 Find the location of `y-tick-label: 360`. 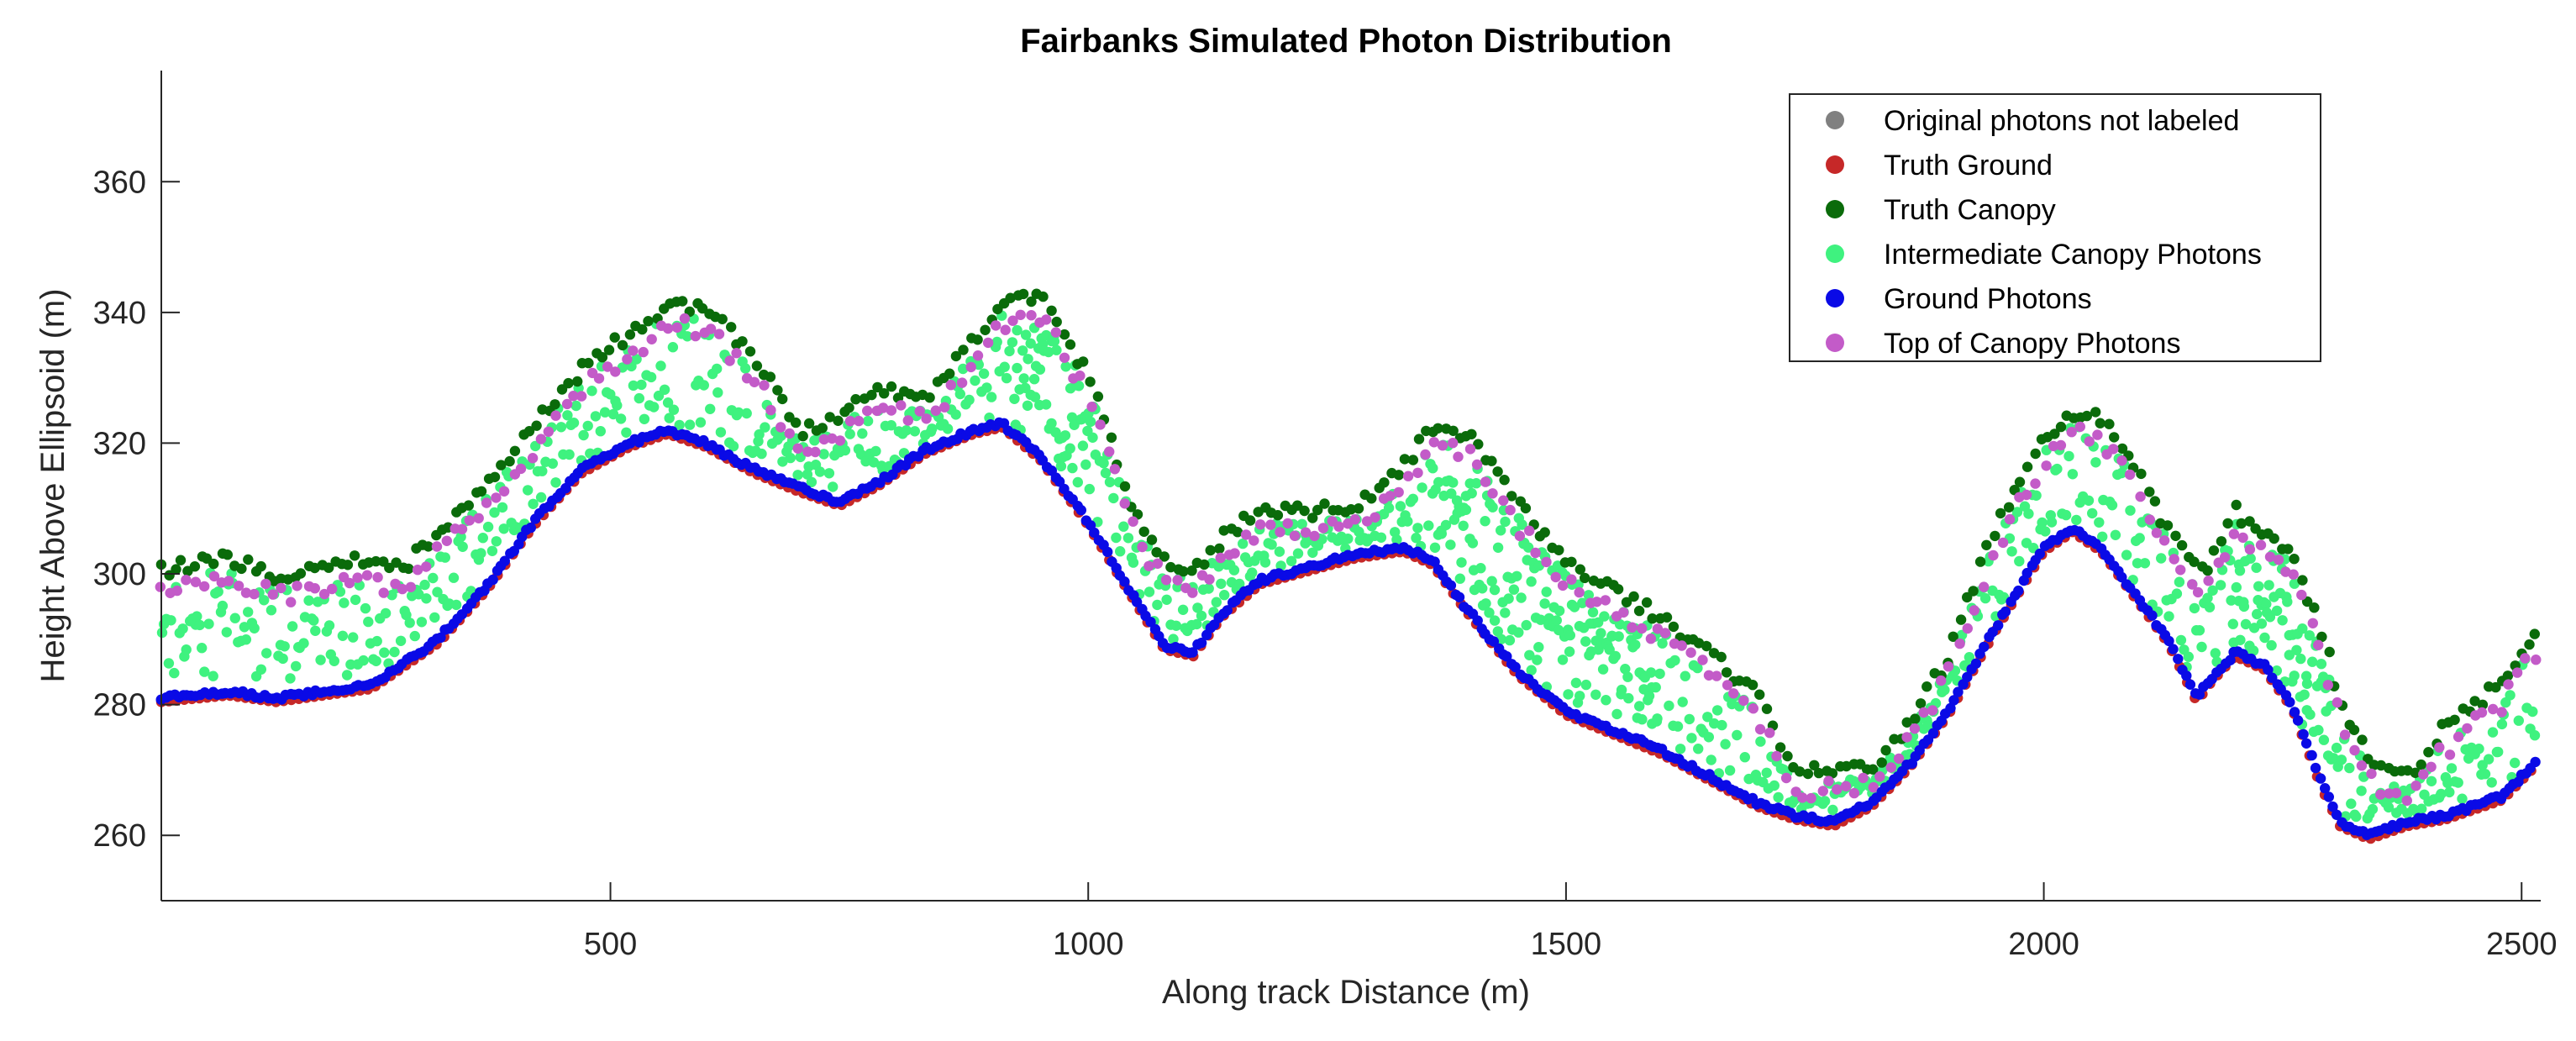

y-tick-label: 360 is located at coordinates (119, 182).